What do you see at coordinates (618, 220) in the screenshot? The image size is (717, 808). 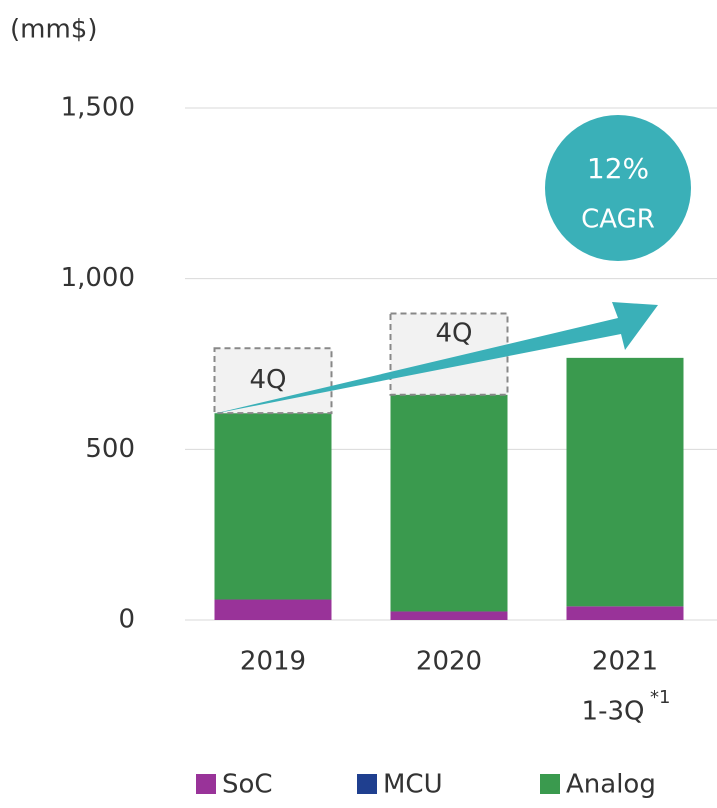 I see `cagr-text: CAGR` at bounding box center [618, 220].